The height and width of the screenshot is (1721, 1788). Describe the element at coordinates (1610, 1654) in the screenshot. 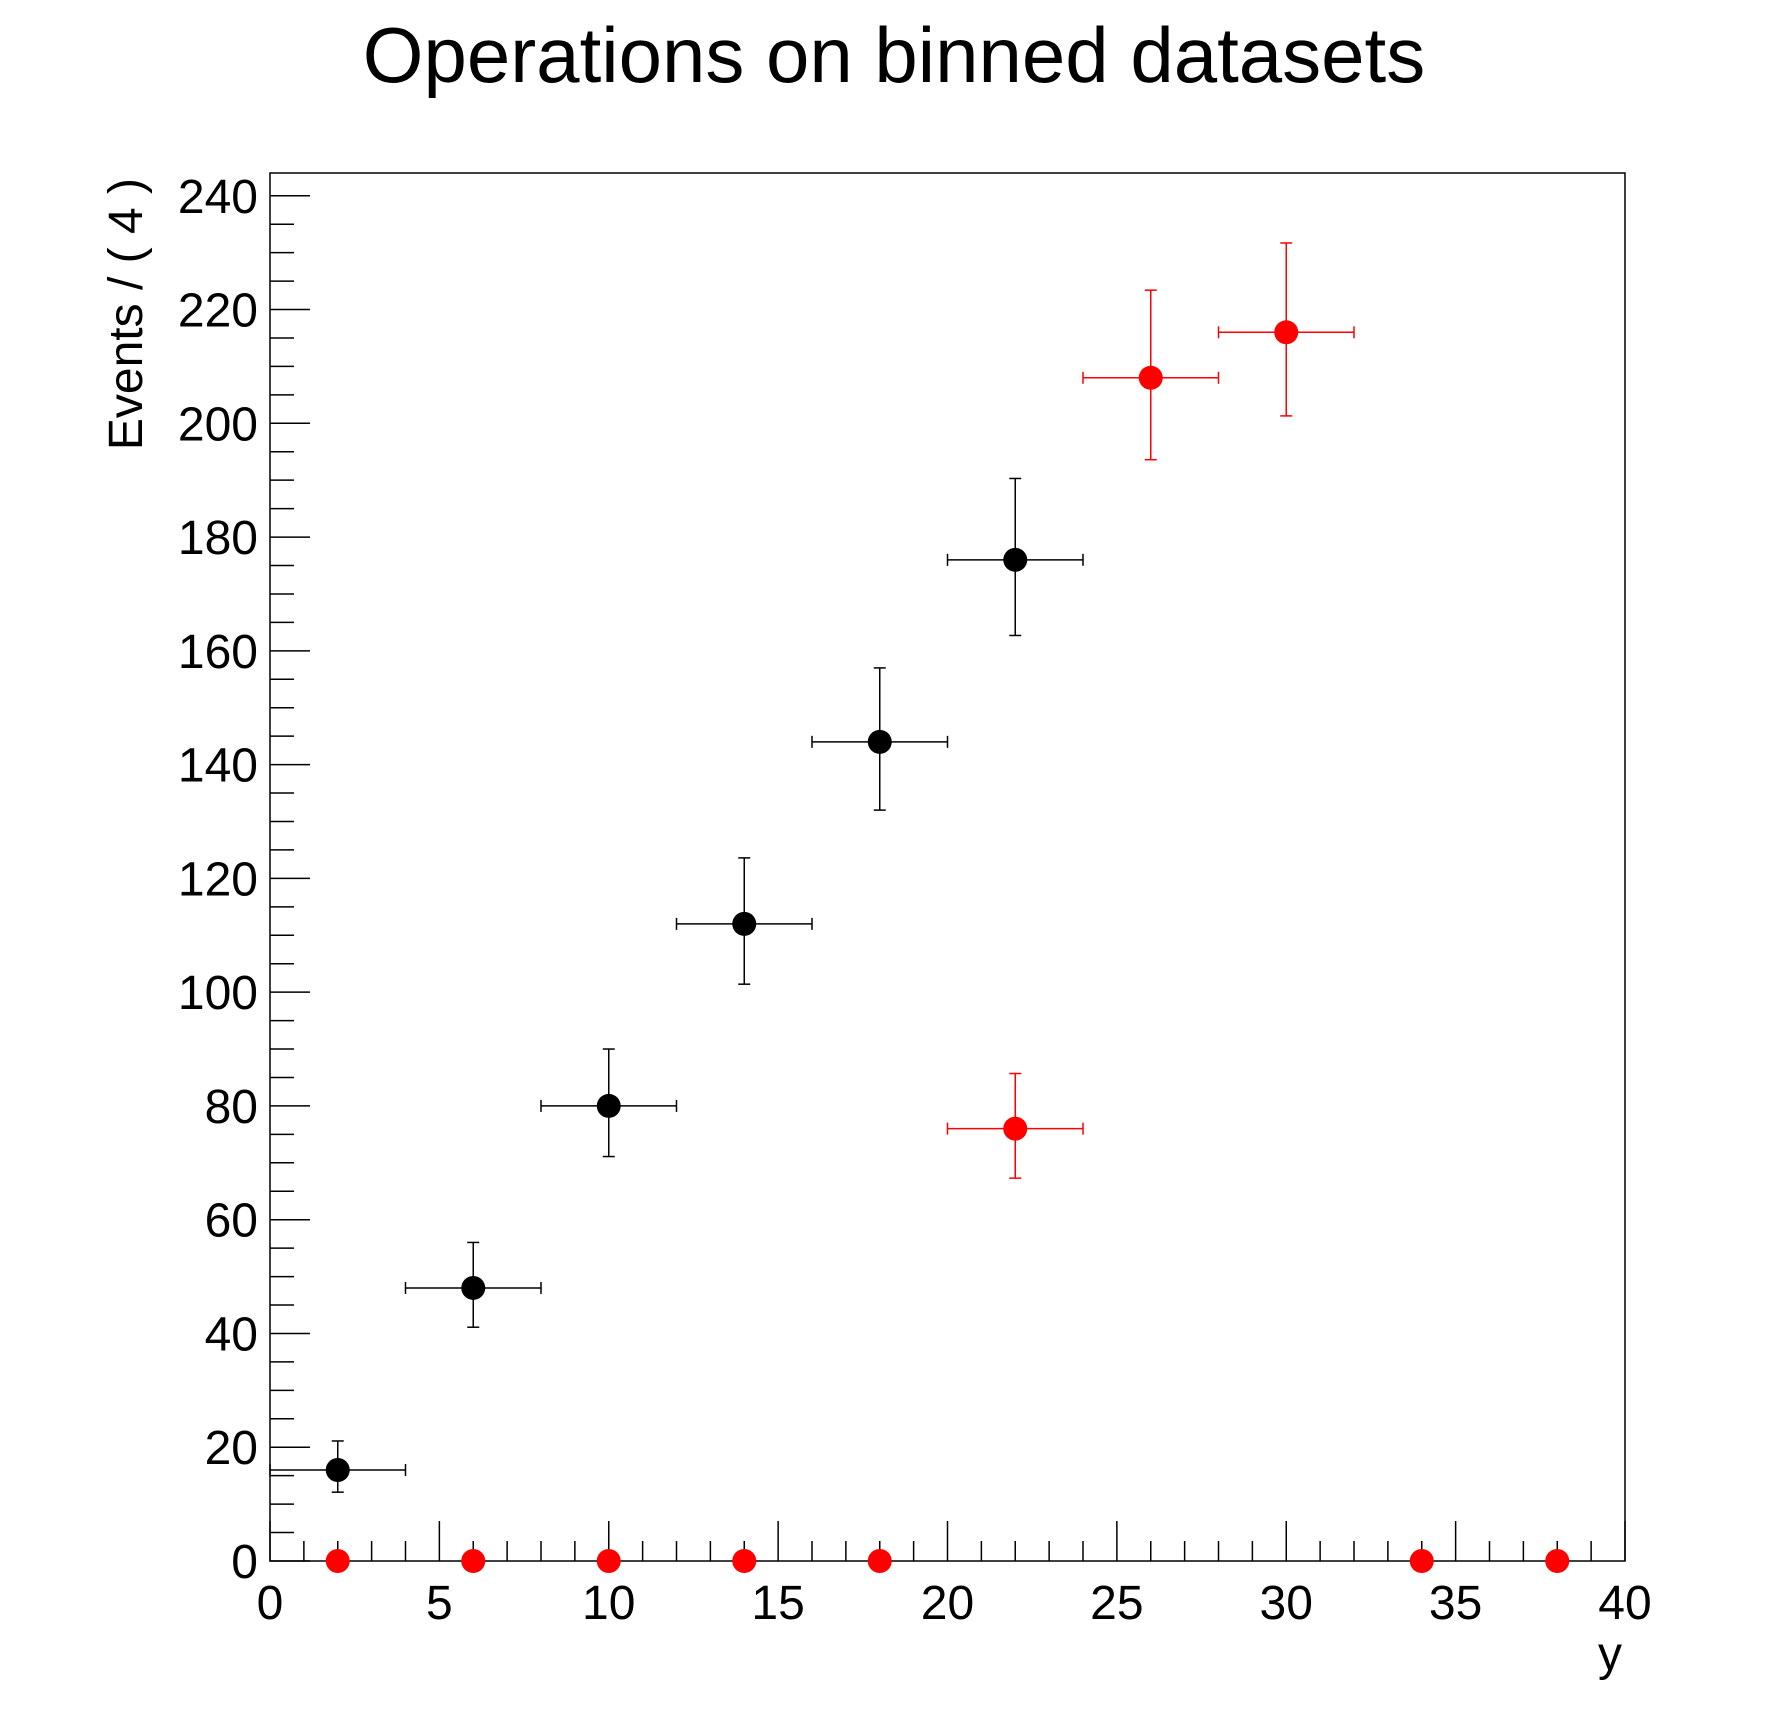

I see `x-axis-label: y` at that location.